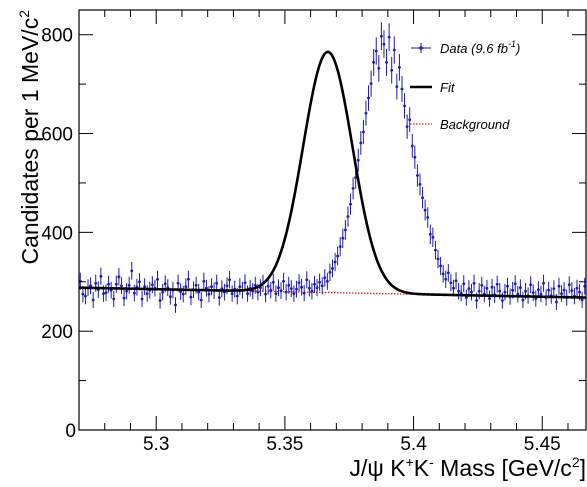 This screenshot has height=487, width=587. I want to click on legend-data-marker-point, so click(421, 48).